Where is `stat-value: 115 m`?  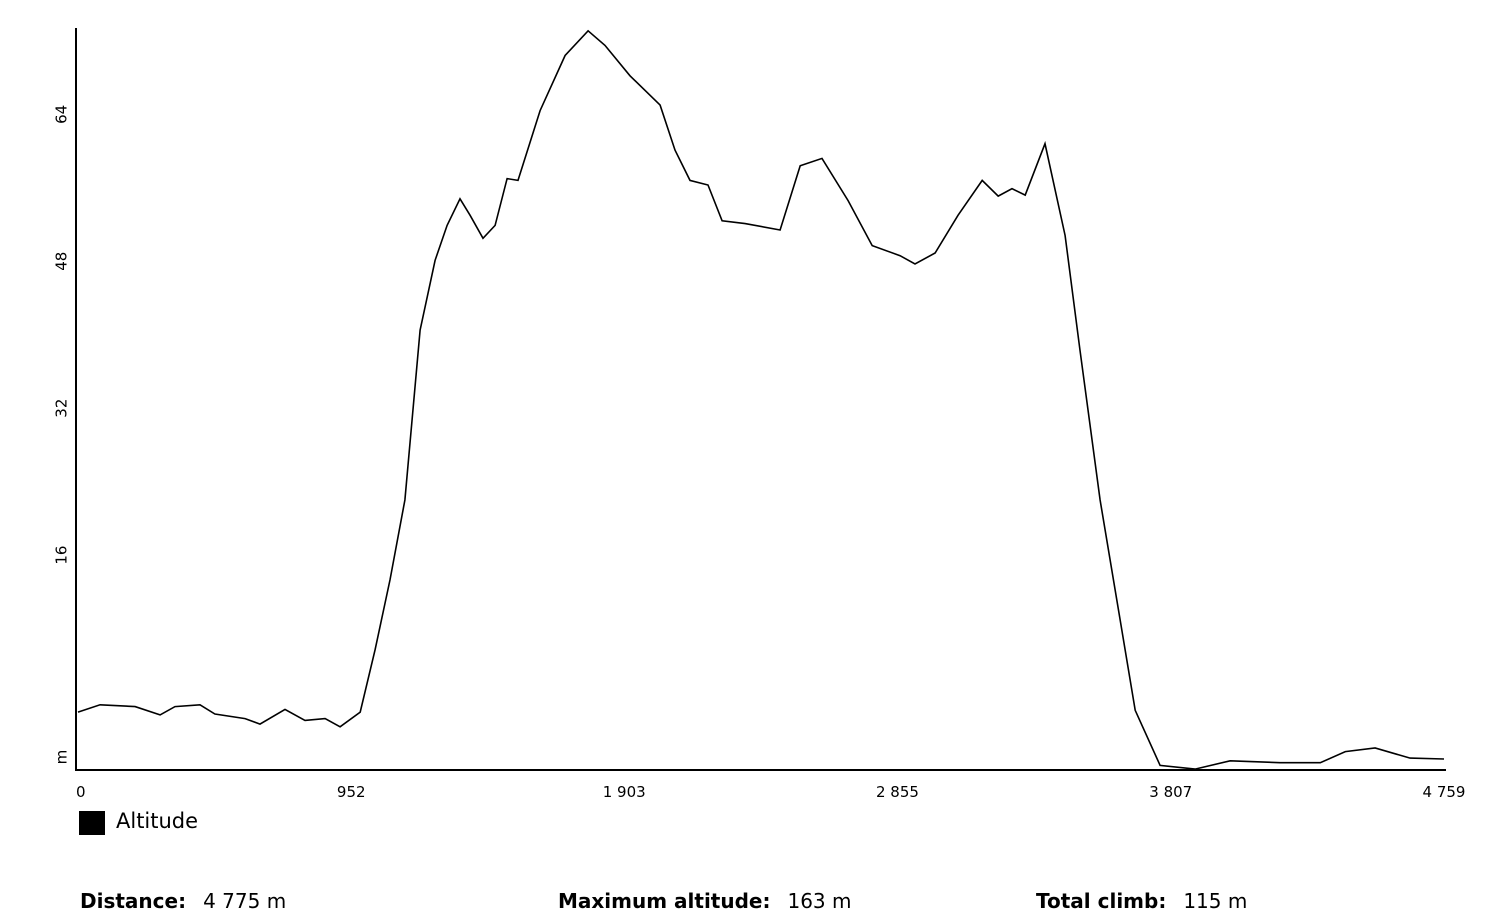
stat-value: 115 m is located at coordinates (1215, 901).